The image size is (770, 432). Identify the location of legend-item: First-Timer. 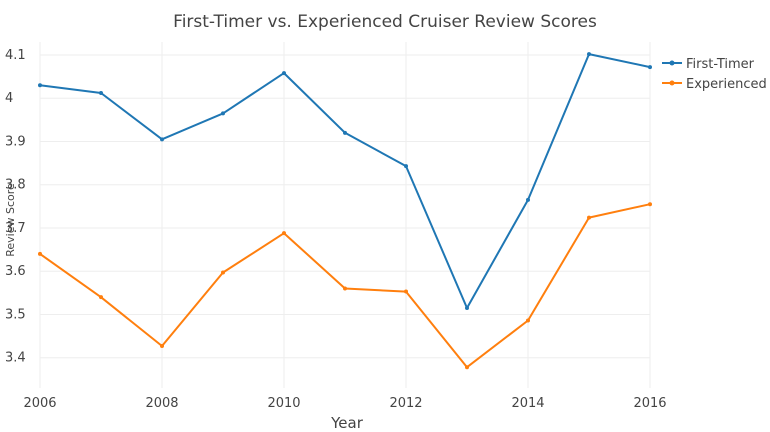
(708, 64).